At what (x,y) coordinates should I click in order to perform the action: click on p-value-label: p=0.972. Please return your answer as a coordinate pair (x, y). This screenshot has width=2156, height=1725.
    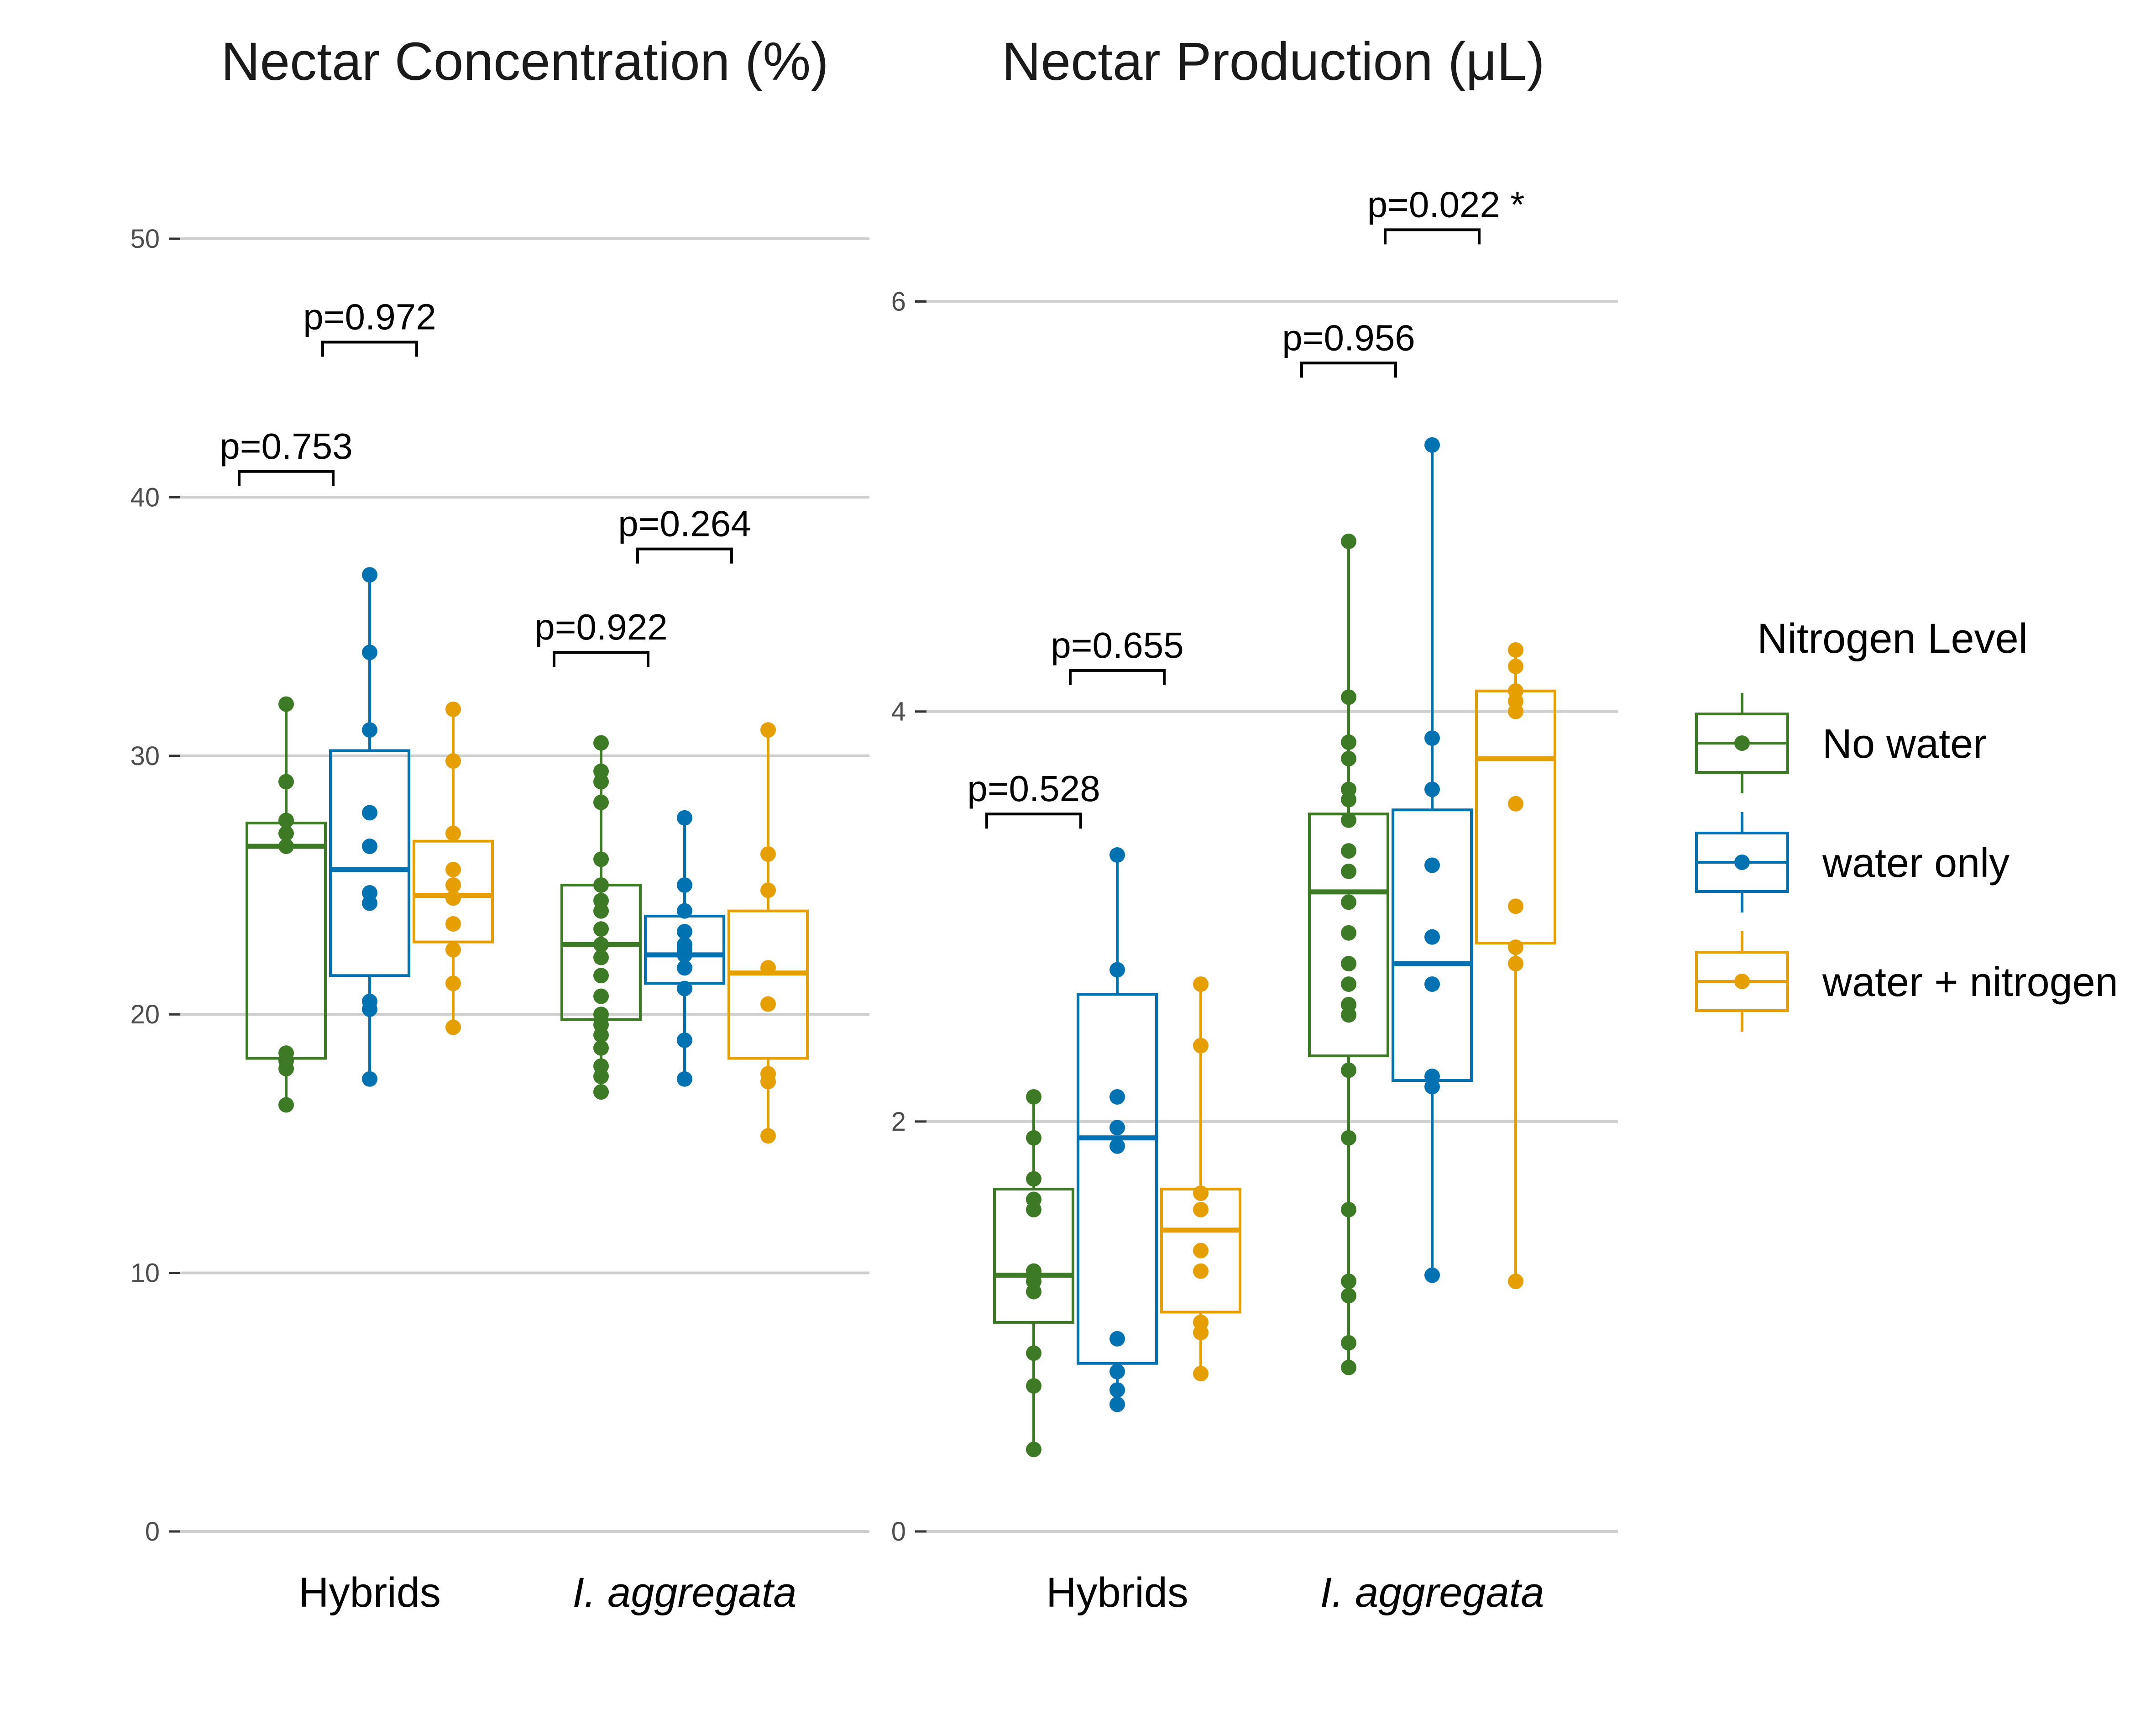
    Looking at the image, I should click on (369, 317).